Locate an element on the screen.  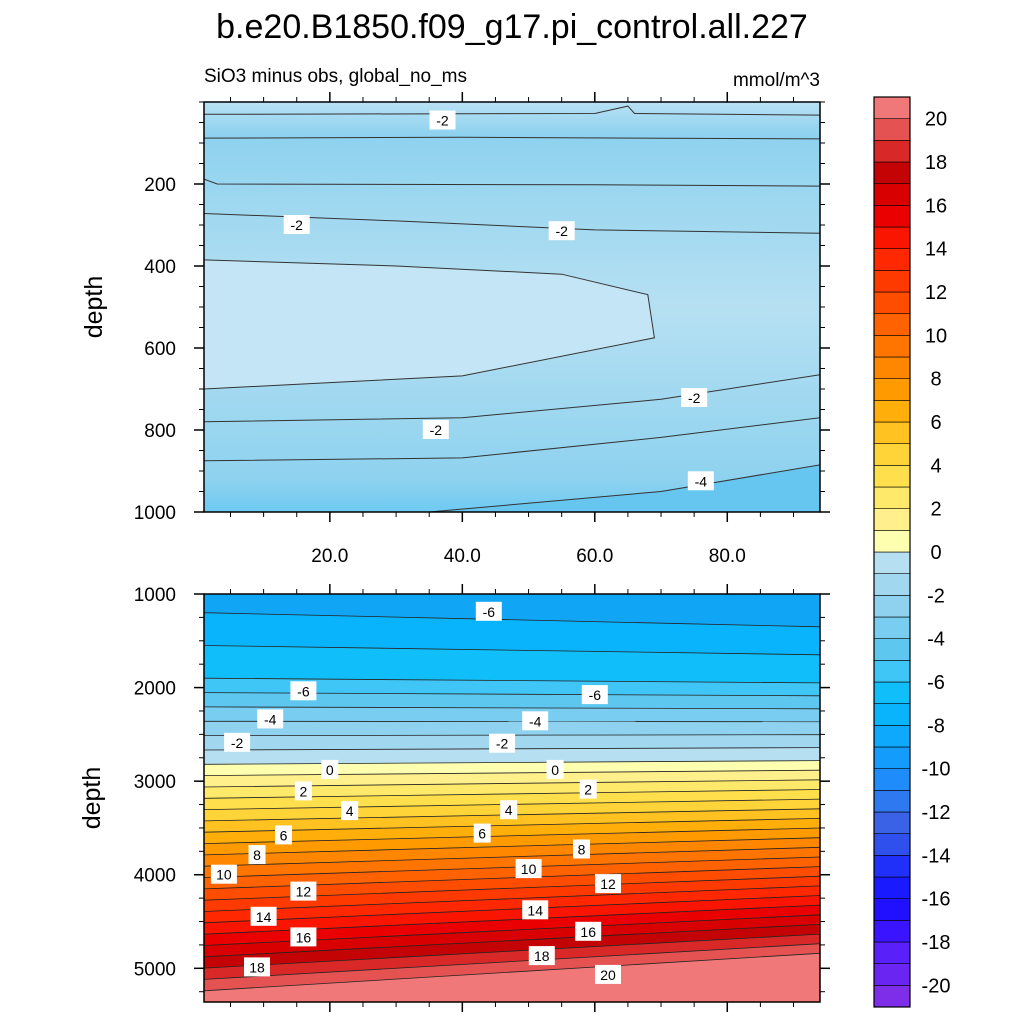
colorbar-tick-label: -10 is located at coordinates (936, 770).